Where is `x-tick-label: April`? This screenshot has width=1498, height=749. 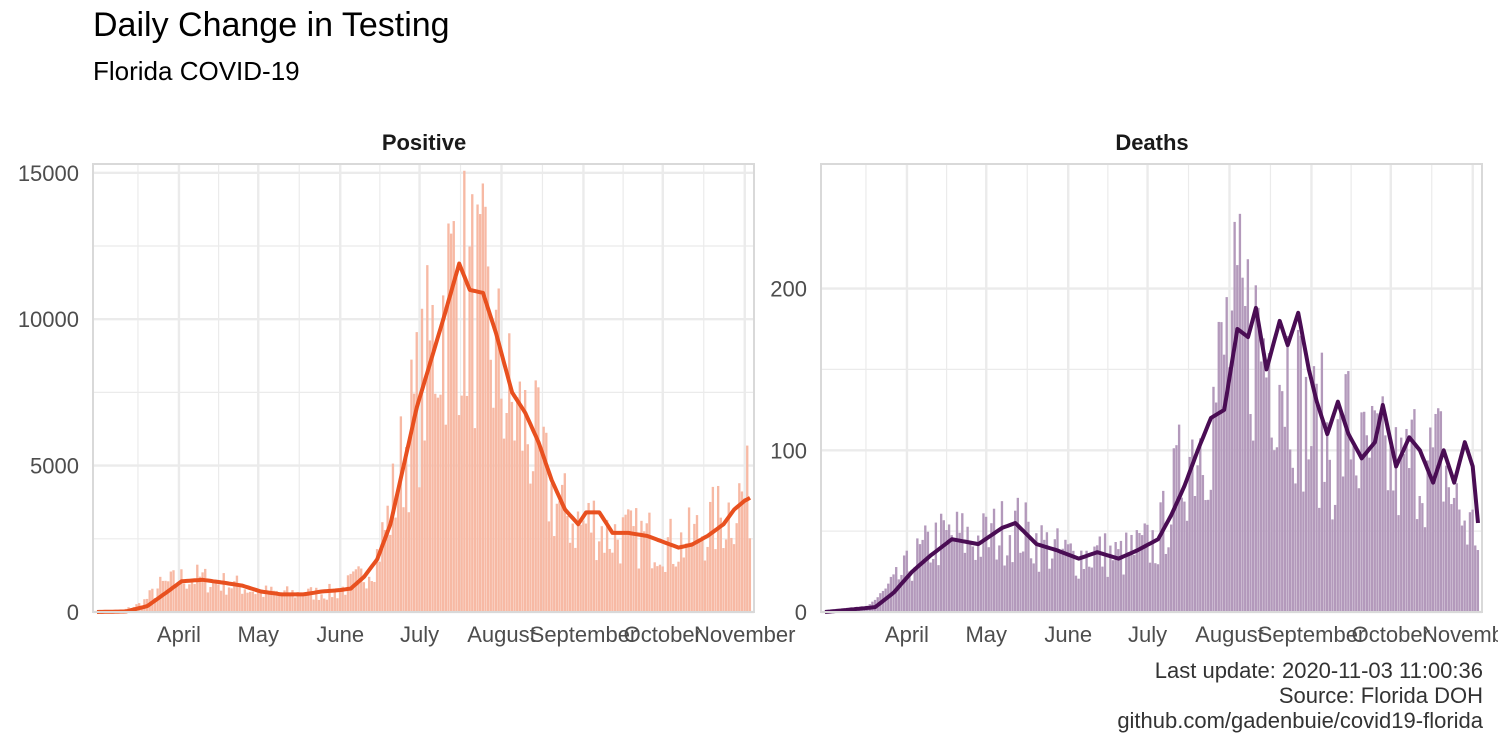 x-tick-label: April is located at coordinates (907, 634).